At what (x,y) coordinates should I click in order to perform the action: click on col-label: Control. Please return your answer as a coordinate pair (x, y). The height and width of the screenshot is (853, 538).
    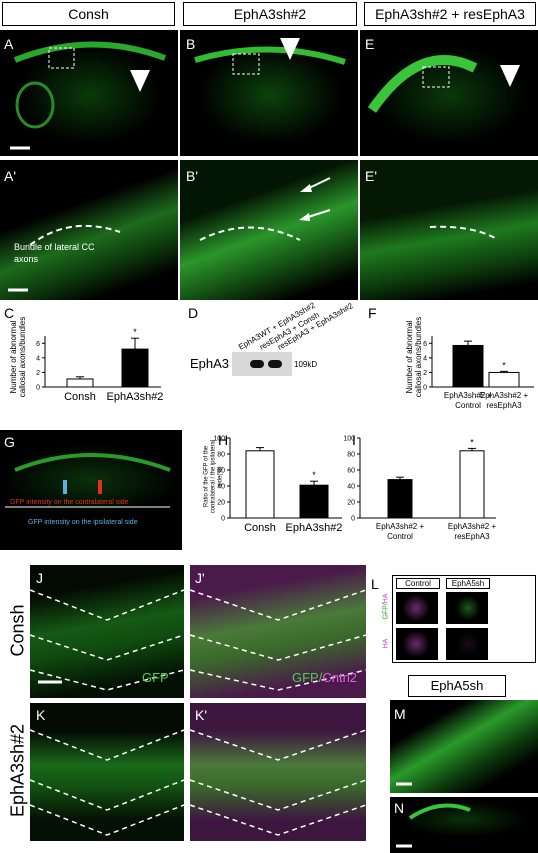
    Looking at the image, I should click on (418, 583).